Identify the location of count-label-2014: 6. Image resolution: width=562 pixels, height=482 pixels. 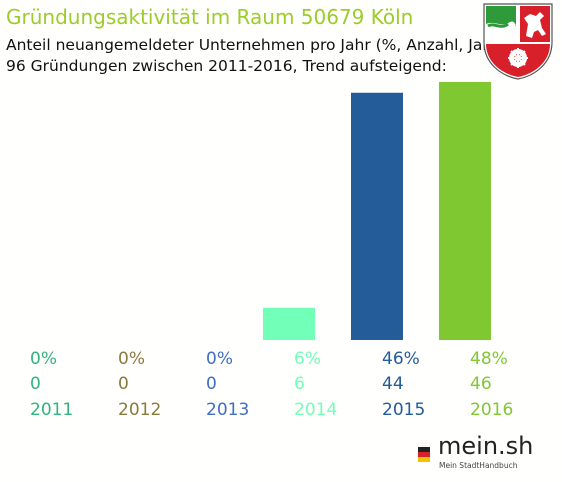
(299, 384).